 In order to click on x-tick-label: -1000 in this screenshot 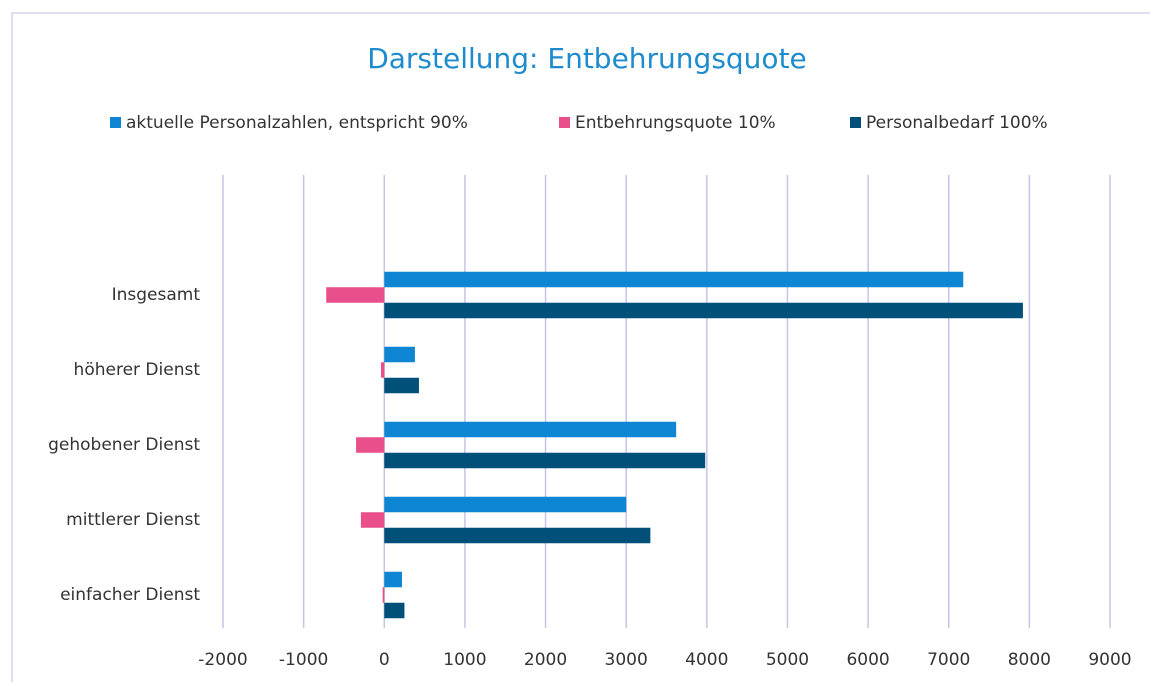, I will do `click(303, 660)`.